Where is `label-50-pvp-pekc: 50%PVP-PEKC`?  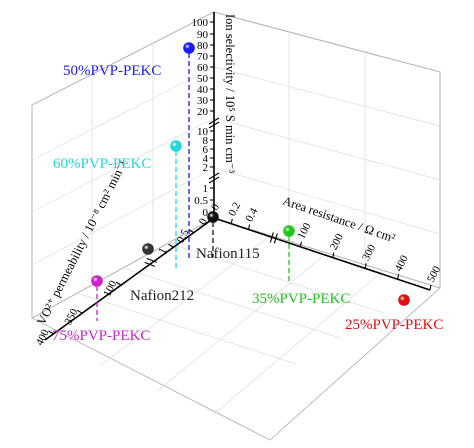
label-50-pvp-pekc: 50%PVP-PEKC is located at coordinates (112, 71).